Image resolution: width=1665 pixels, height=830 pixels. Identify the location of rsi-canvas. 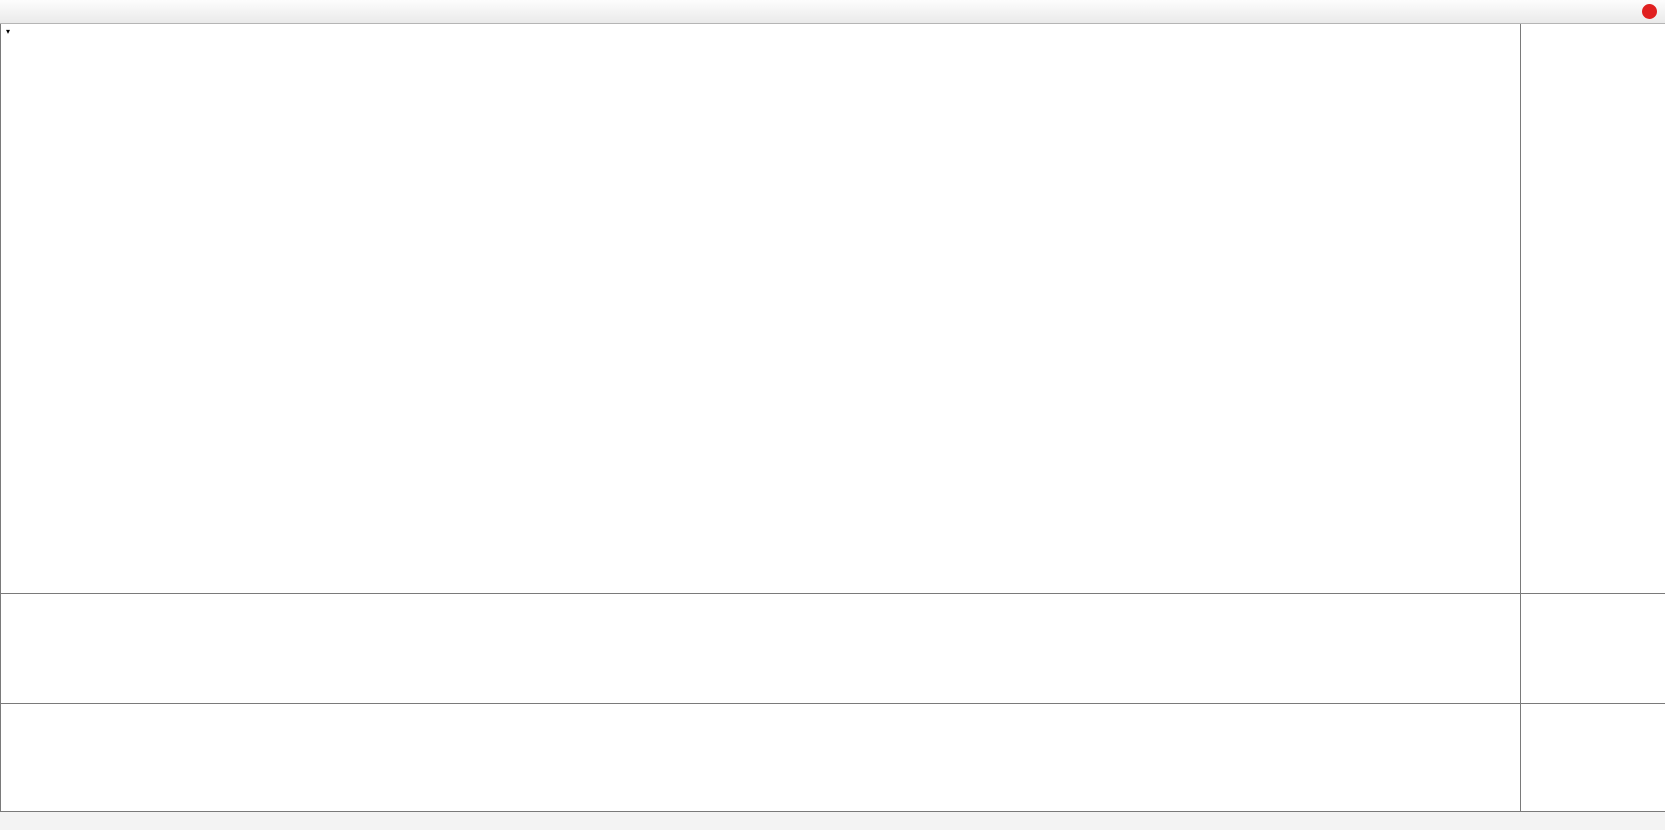
(760, 757).